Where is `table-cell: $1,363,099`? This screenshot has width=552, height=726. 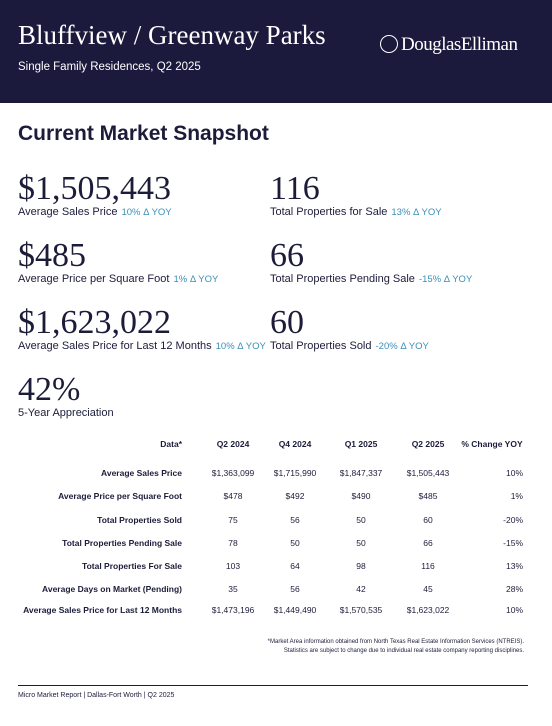
table-cell: $1,363,099 is located at coordinates (233, 473).